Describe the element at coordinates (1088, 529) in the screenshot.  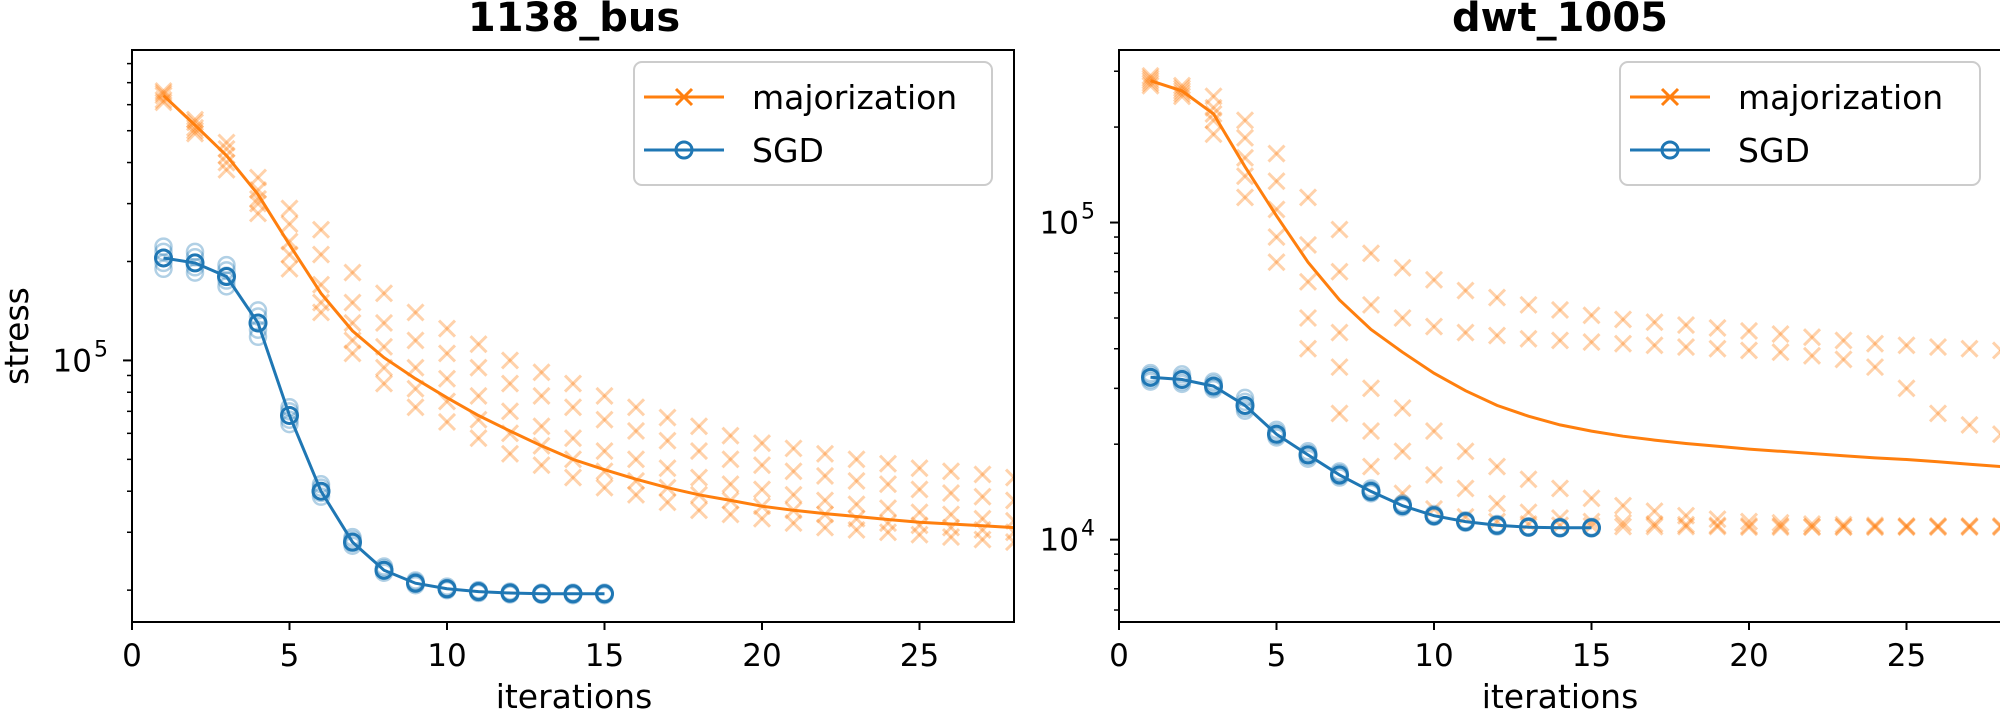
I see `y-tick-exponent: 4` at that location.